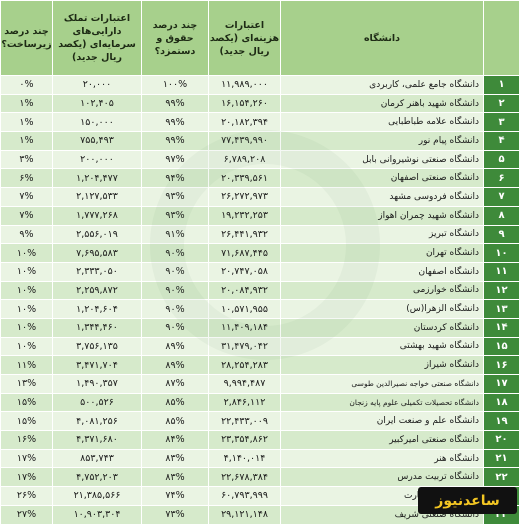 The image size is (519, 532). I want to click on infra-share-header: چند درصد زیرساخت؟, so click(26, 38).